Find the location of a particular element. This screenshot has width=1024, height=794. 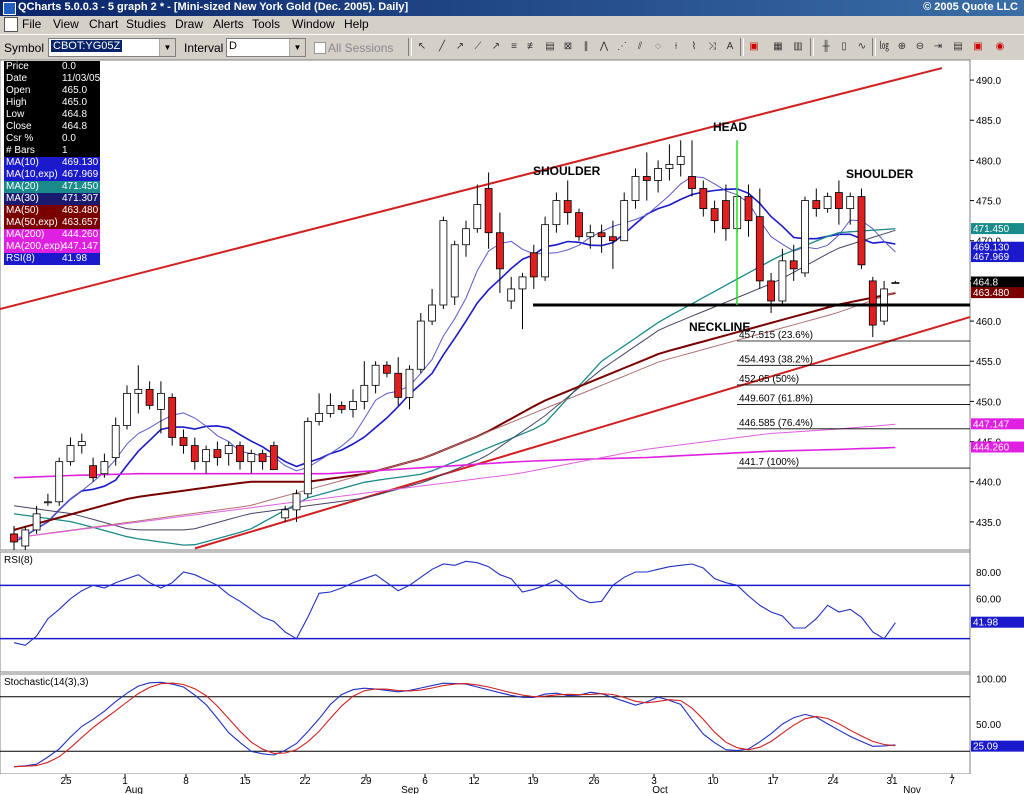

info-label: MA(50,exp) is located at coordinates (32, 222).